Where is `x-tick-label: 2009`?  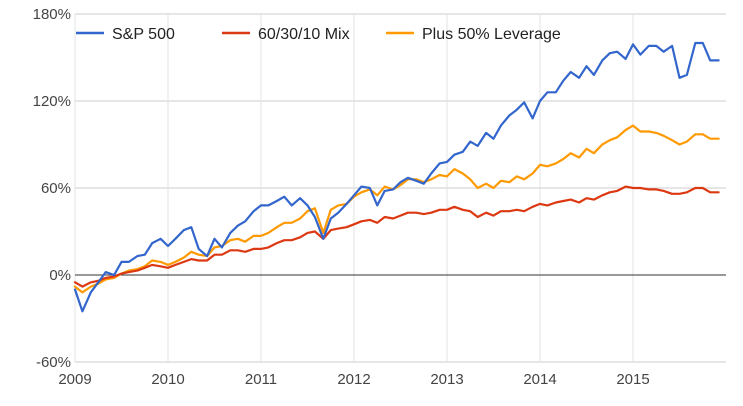
x-tick-label: 2009 is located at coordinates (74, 379).